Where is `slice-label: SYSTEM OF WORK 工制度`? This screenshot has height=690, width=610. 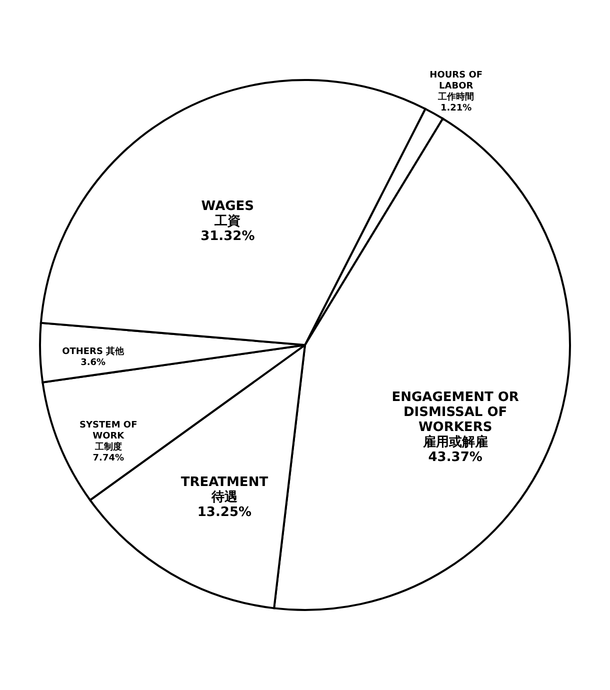
slice-label: SYSTEM OF WORK 工制度 is located at coordinates (109, 436).